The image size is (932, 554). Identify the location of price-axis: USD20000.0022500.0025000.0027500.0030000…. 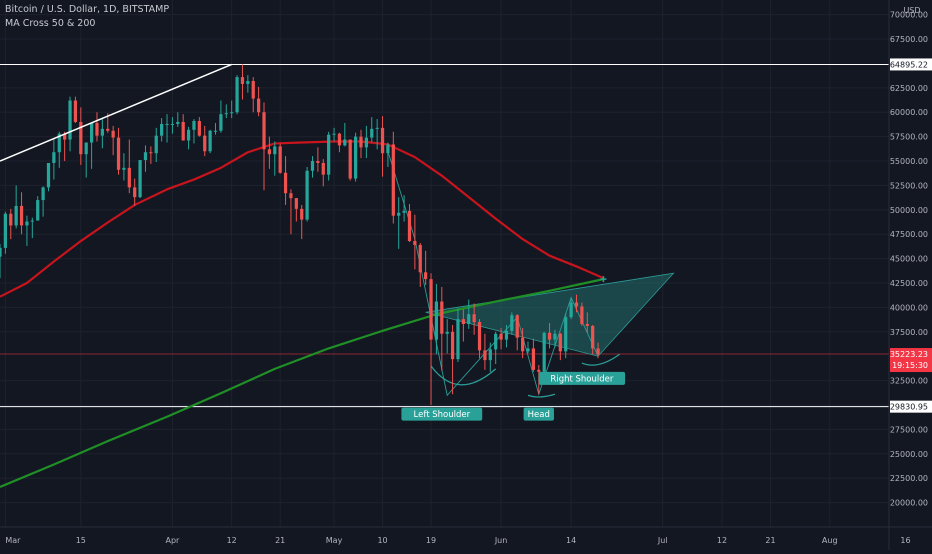
(910, 275).